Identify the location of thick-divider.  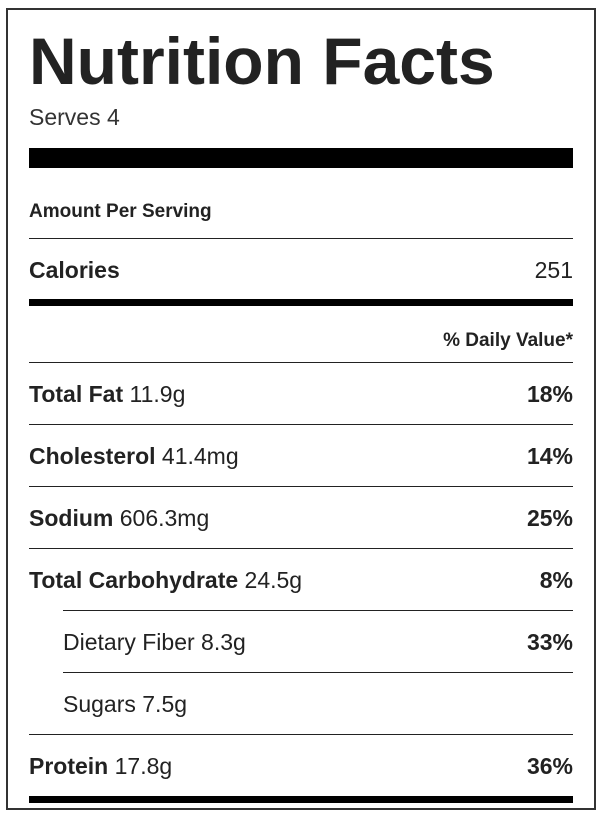
(301, 158).